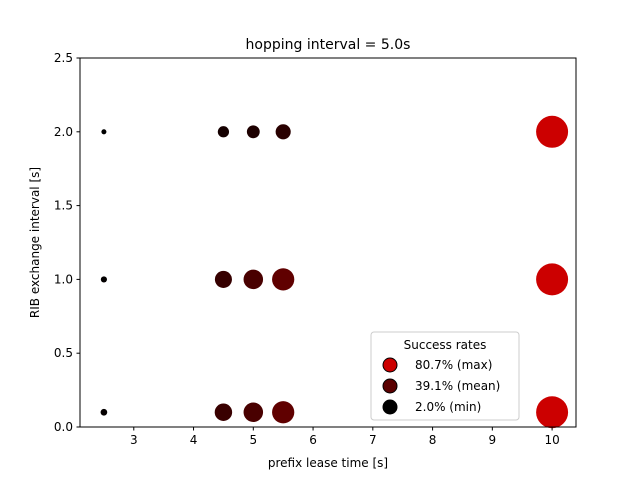 The width and height of the screenshot is (640, 480). What do you see at coordinates (448, 407) in the screenshot?
I see `legend-label: 2.0% (min)` at bounding box center [448, 407].